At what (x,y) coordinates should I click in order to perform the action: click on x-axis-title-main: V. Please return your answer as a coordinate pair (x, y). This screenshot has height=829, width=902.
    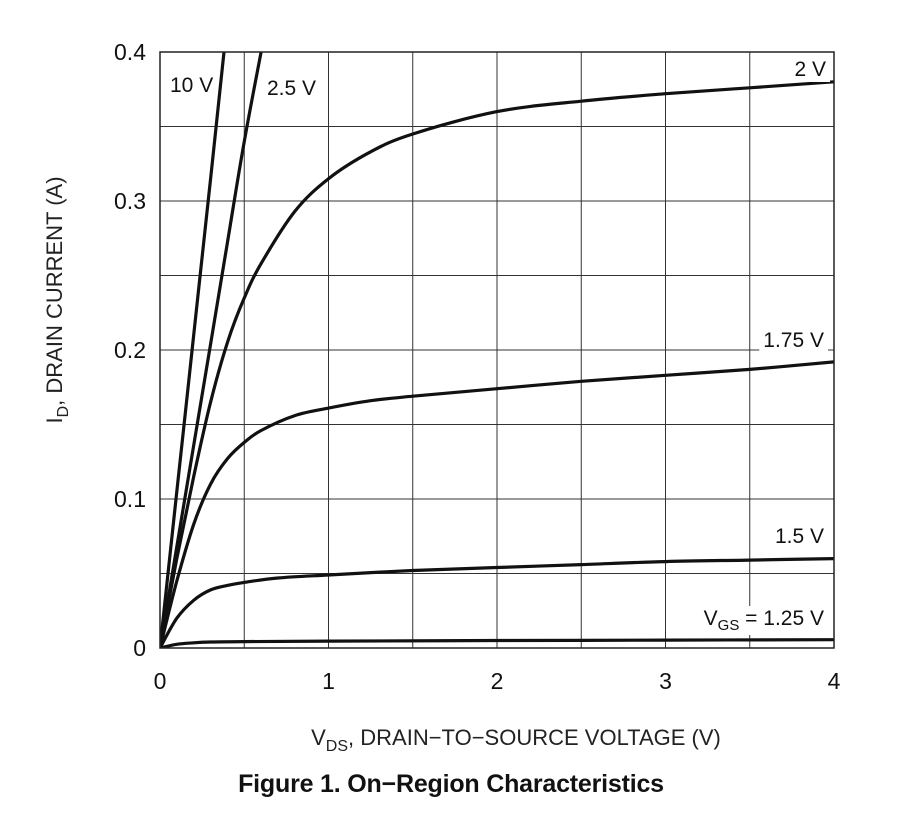
    Looking at the image, I should click on (318, 737).